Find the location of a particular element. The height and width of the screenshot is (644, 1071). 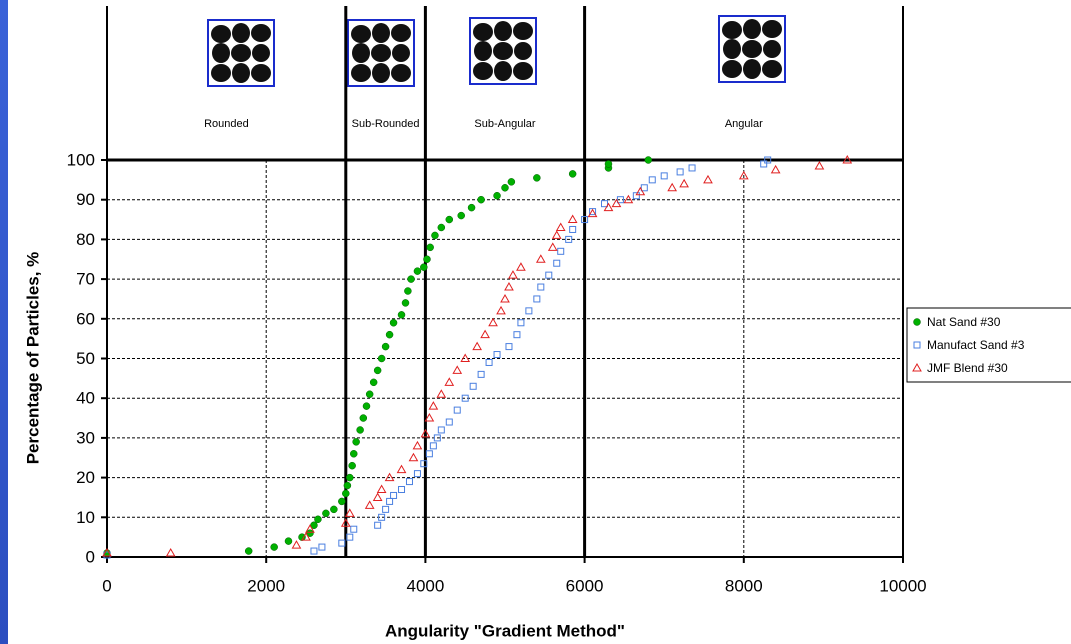

y-tick-label: 10 is located at coordinates (85, 517).